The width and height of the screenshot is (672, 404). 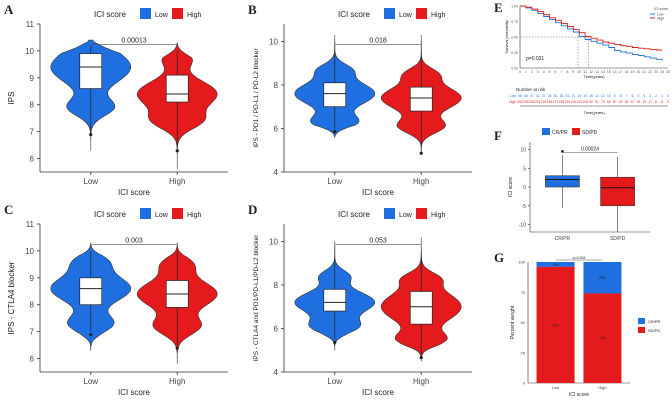 What do you see at coordinates (32, 359) in the screenshot?
I see `panel-c-ytick-label-0: 6` at bounding box center [32, 359].